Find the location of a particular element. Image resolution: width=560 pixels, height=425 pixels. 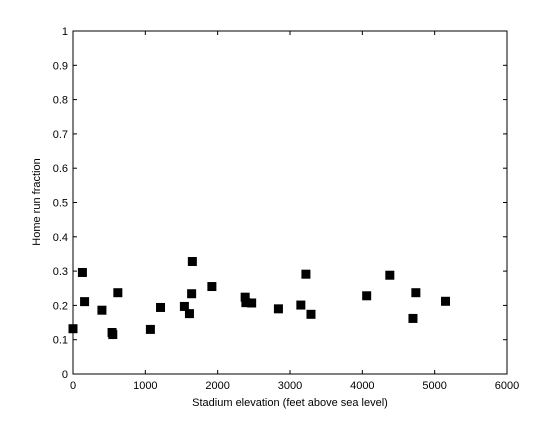

x-tick-label: 4000 is located at coordinates (362, 386).